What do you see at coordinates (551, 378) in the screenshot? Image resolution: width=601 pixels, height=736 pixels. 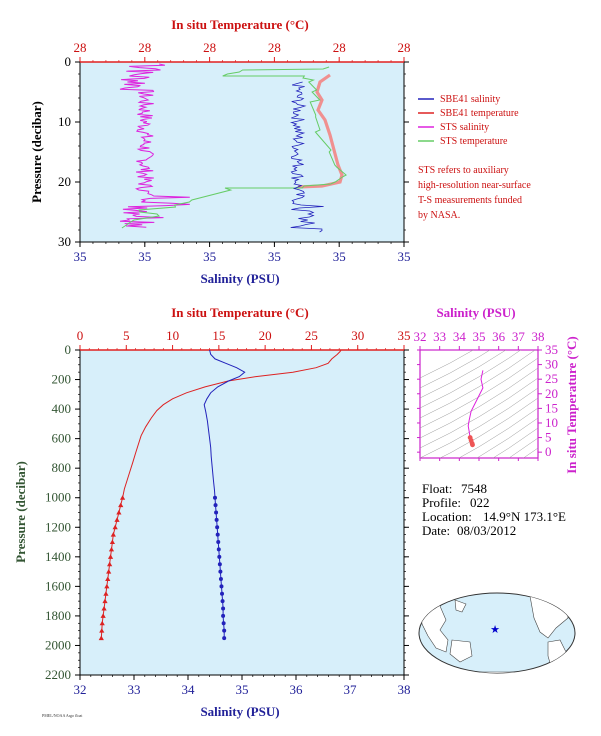 I see `ts-temp-tick-label: 25` at bounding box center [551, 378].